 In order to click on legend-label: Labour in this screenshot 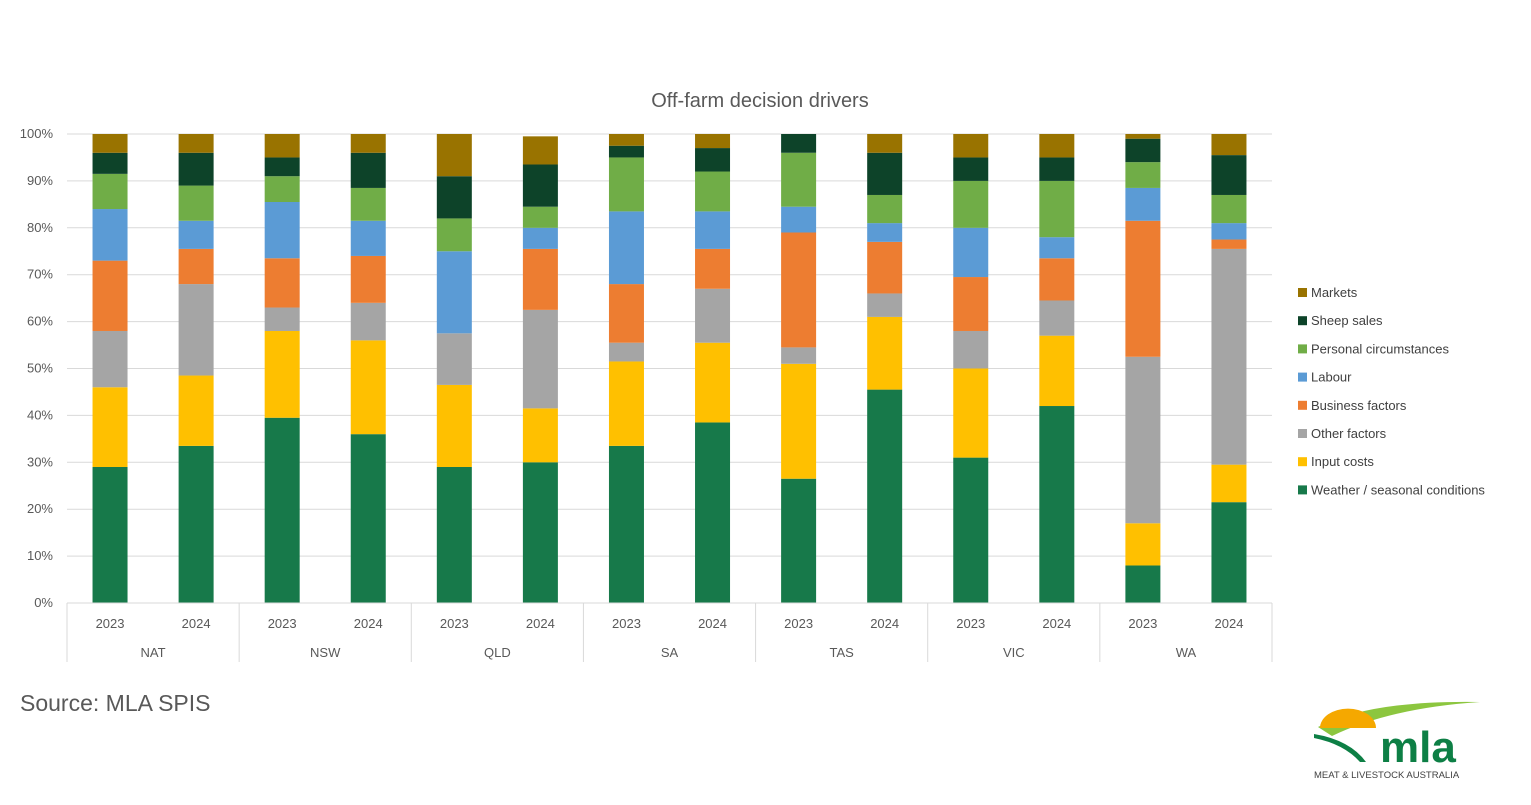, I will do `click(1331, 377)`.